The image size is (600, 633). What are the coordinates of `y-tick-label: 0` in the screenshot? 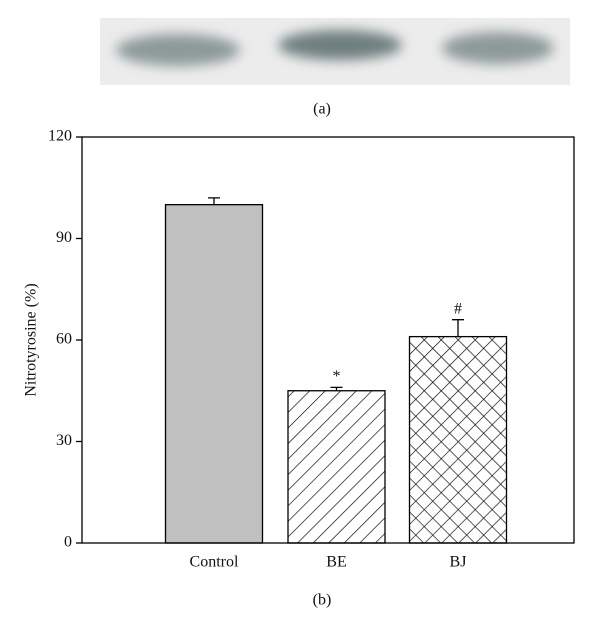 It's located at (68, 542).